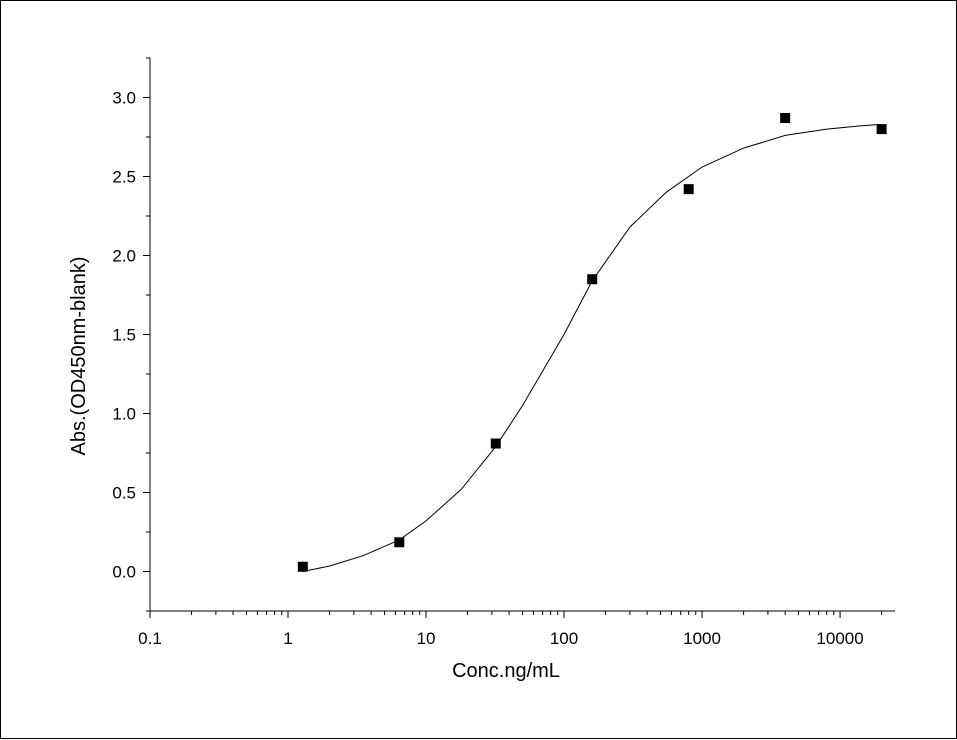  I want to click on y-tick-label: 2.5, so click(124, 177).